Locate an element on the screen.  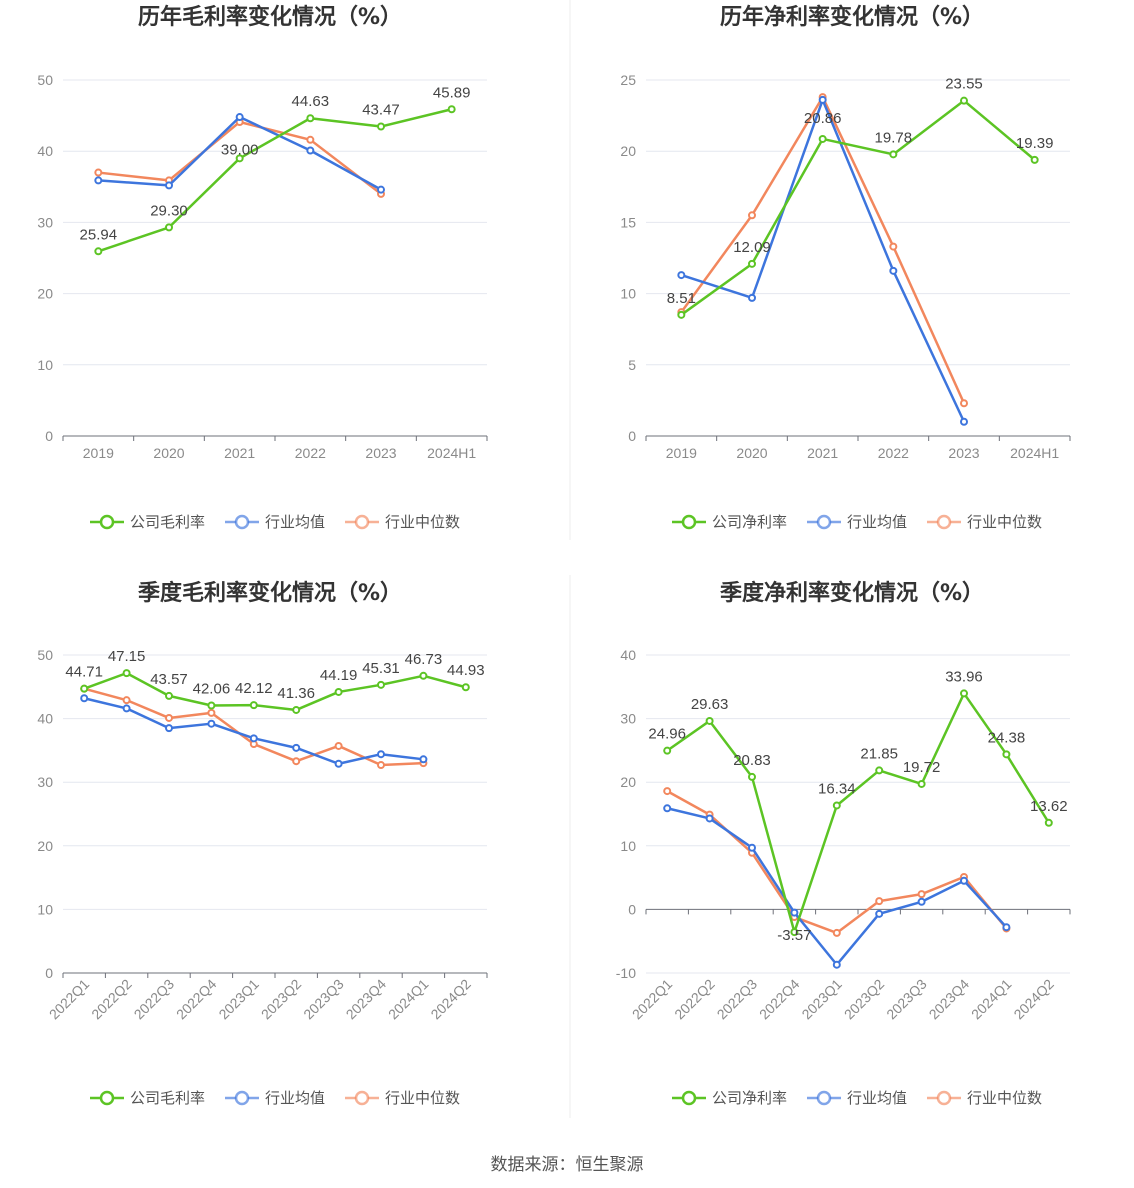
data-label: -3.57 is located at coordinates (794, 935).